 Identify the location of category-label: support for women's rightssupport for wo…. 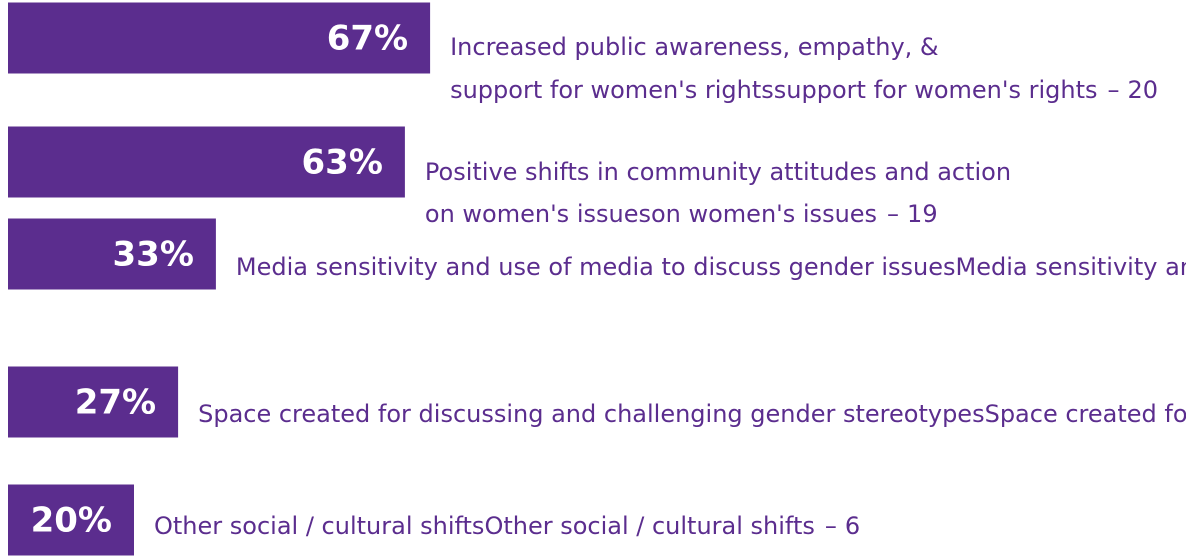
(804, 90).